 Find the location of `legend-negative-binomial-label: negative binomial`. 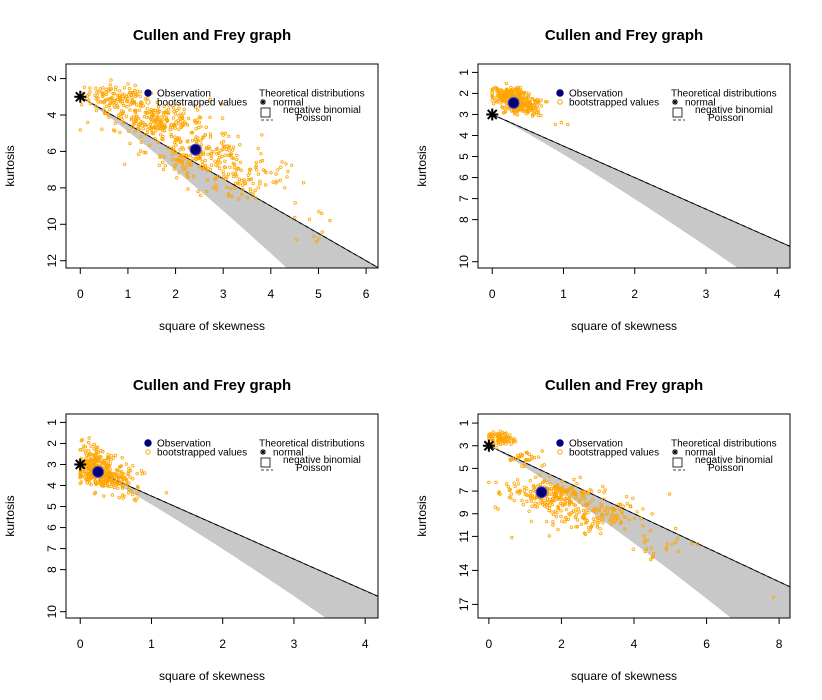

legend-negative-binomial-label: negative binomial is located at coordinates (322, 460).